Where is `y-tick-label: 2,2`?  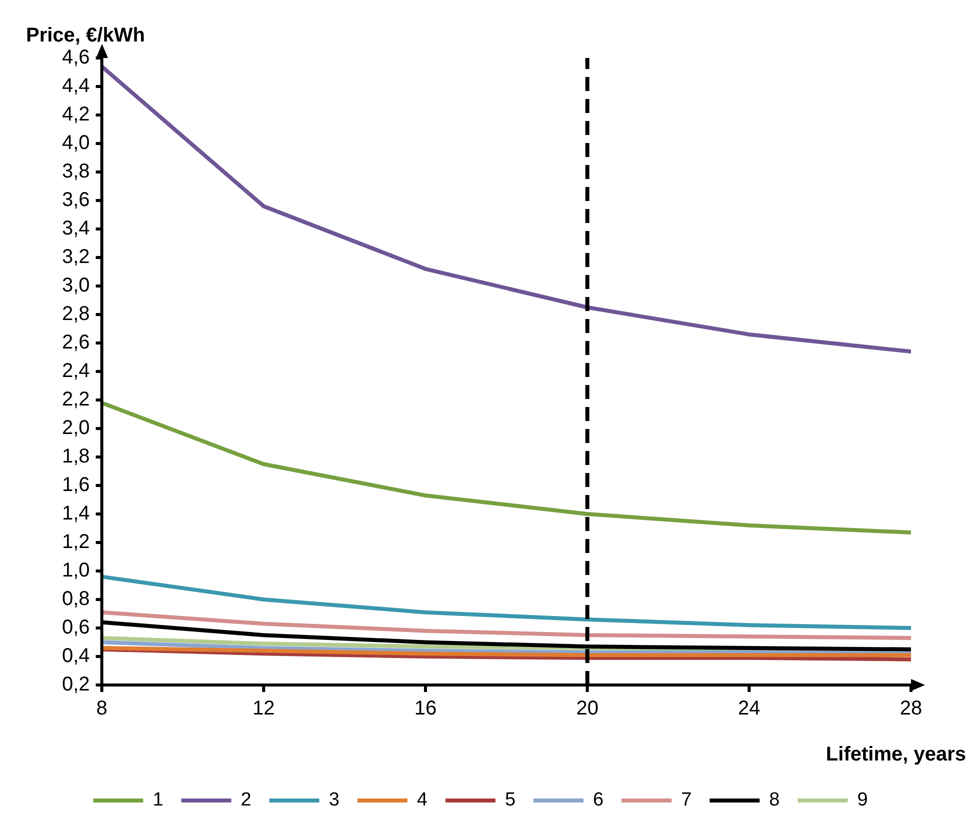 y-tick-label: 2,2 is located at coordinates (76, 399).